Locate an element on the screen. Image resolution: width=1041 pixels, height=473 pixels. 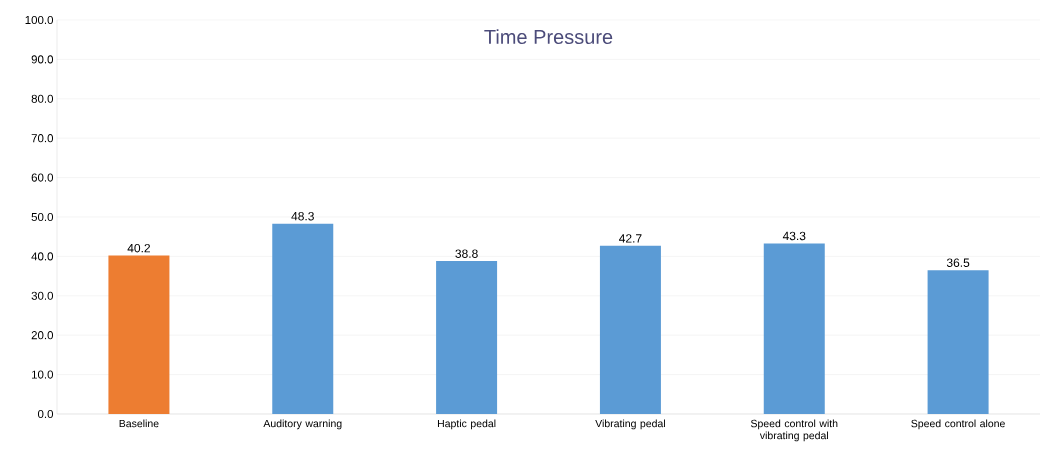
data-label: 40.2 is located at coordinates (139, 248).